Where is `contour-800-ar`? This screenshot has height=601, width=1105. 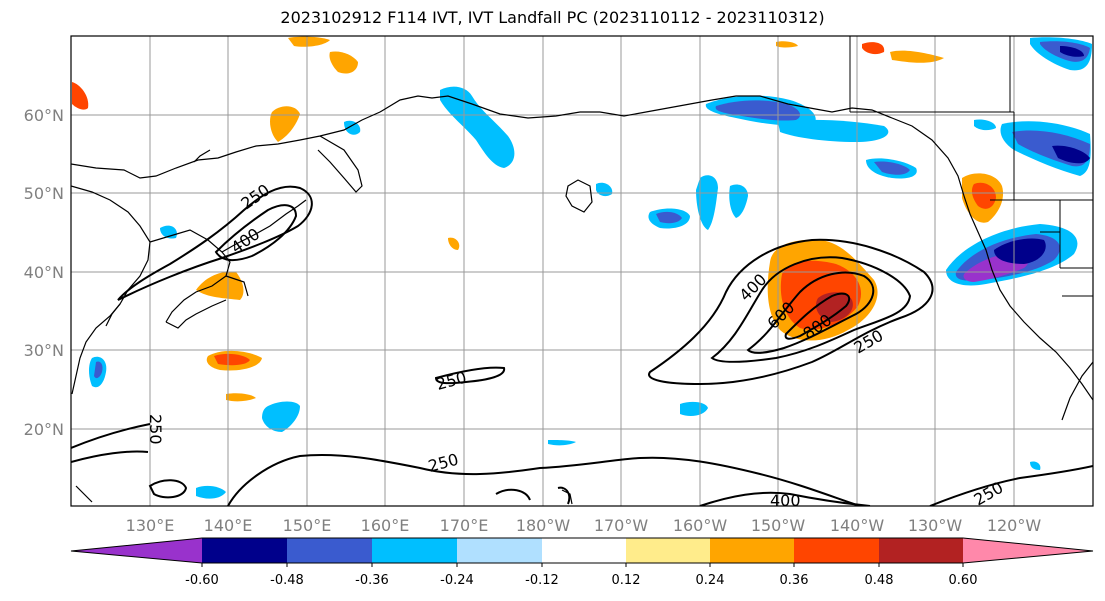 contour-800-ar is located at coordinates (817, 316).